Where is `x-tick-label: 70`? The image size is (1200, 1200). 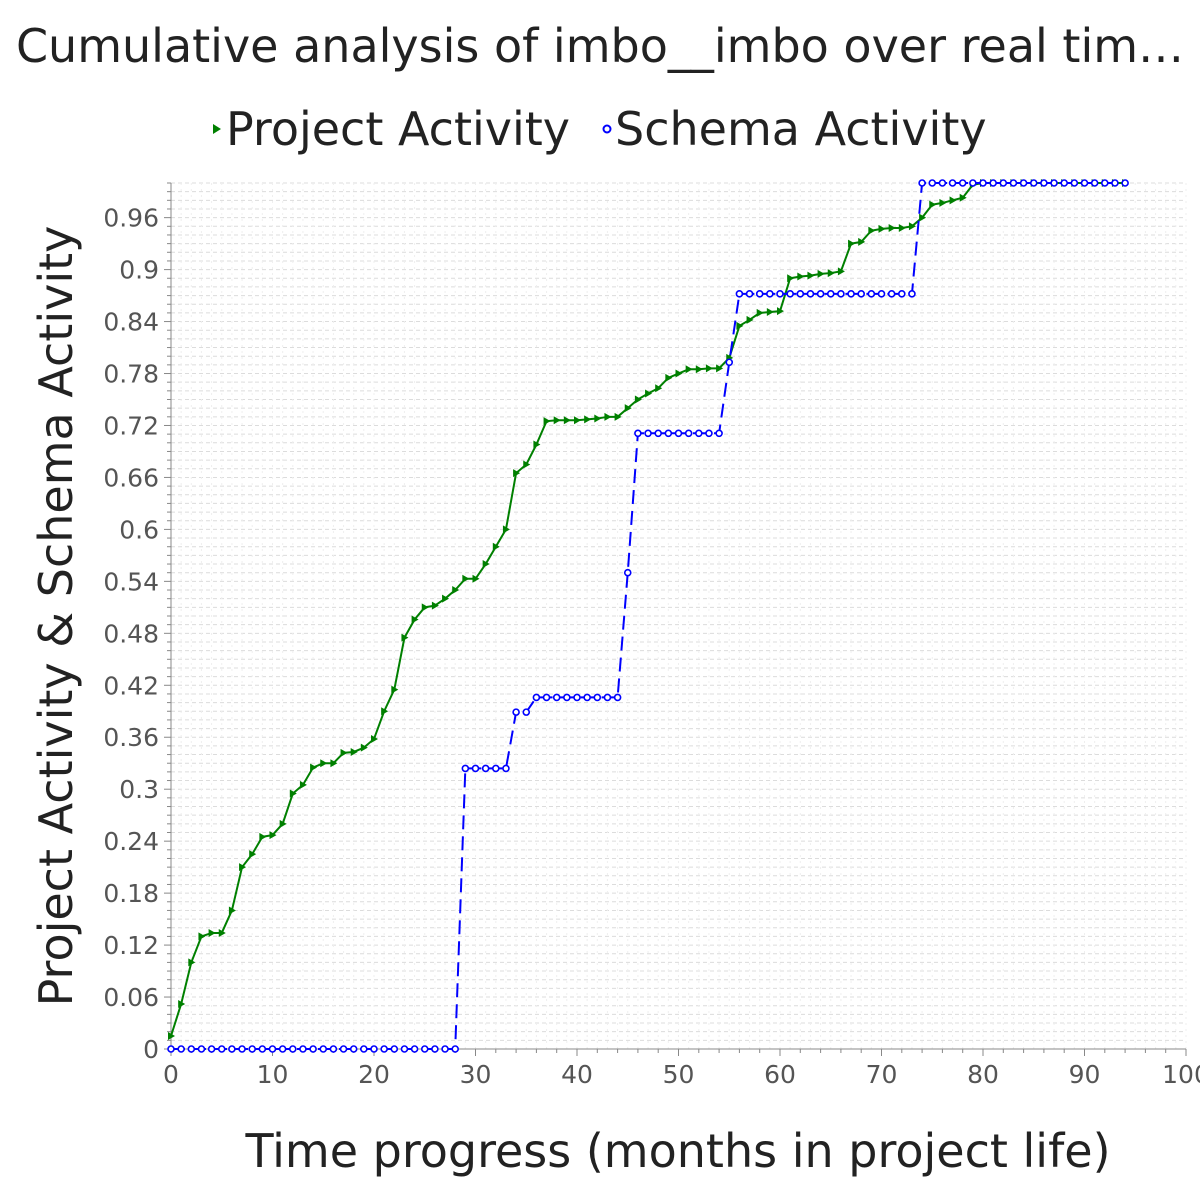
x-tick-label: 70 is located at coordinates (882, 1074).